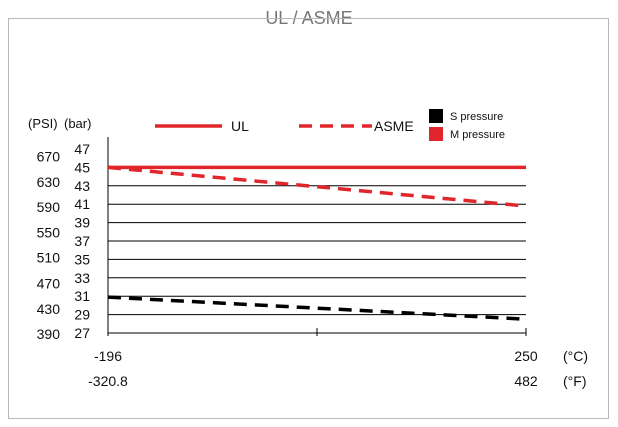 This screenshot has height=427, width=618. I want to click on y-tick-psi: 630, so click(49, 182).